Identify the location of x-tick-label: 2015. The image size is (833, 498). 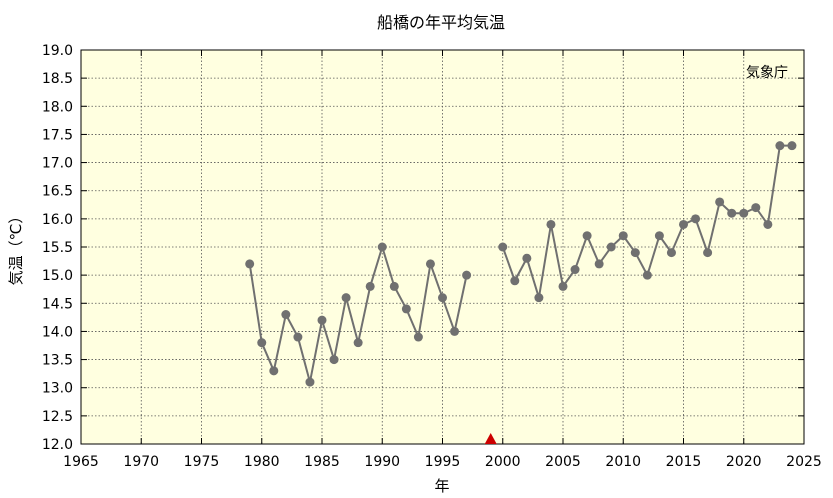
(684, 462).